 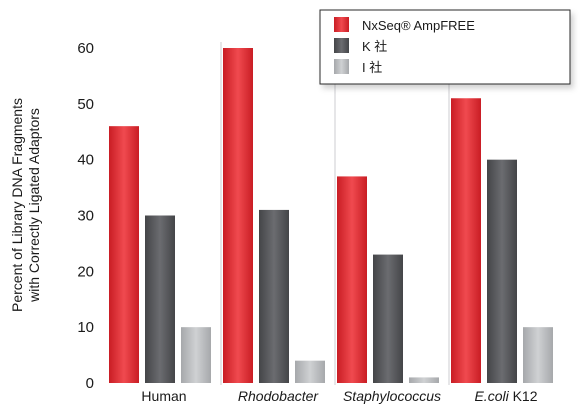 I want to click on legend-label-1: K 社, so click(x=374, y=46).